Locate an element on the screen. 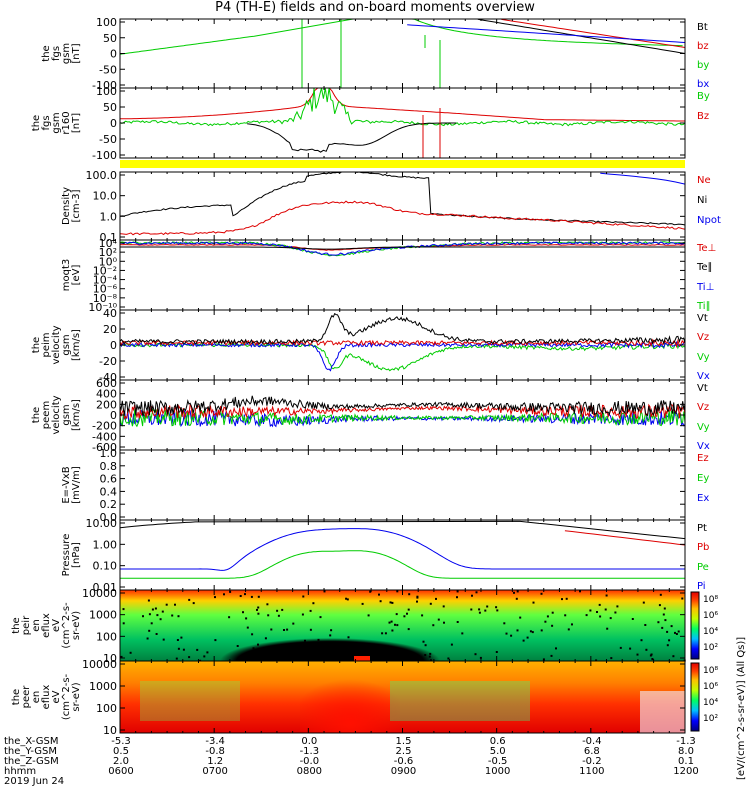  legend-entry: By is located at coordinates (703, 96).